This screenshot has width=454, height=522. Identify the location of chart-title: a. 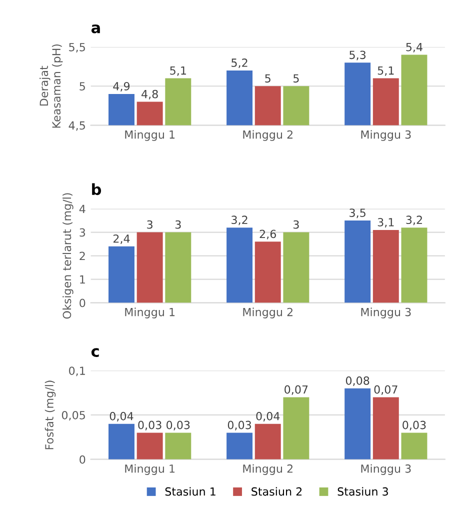
(95, 29).